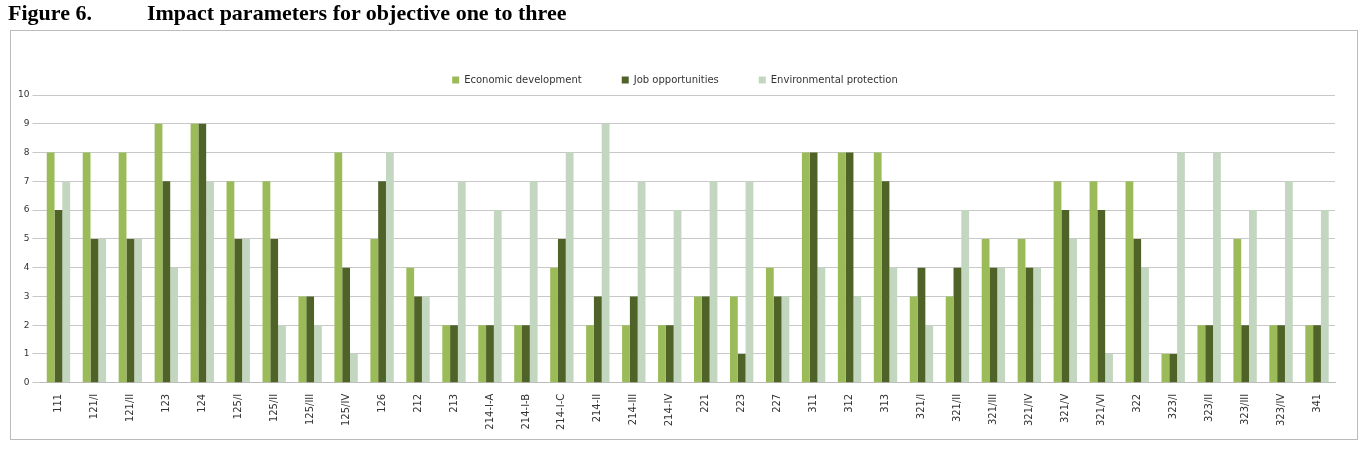  What do you see at coordinates (58, 403) in the screenshot?
I see `x-tick-label: 111` at bounding box center [58, 403].